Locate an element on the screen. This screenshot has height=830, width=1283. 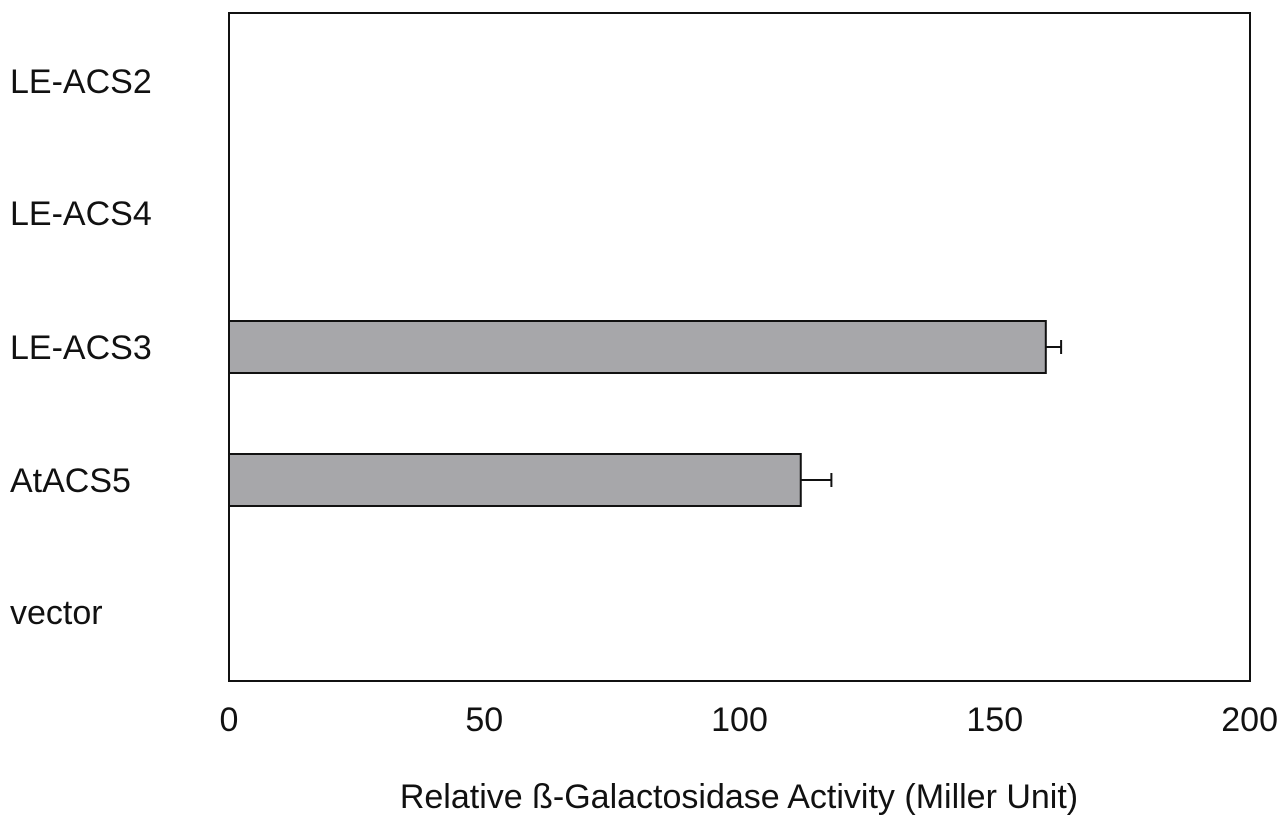
x-tick-labels: 0 50 100 150 200 is located at coordinates (749, 720).